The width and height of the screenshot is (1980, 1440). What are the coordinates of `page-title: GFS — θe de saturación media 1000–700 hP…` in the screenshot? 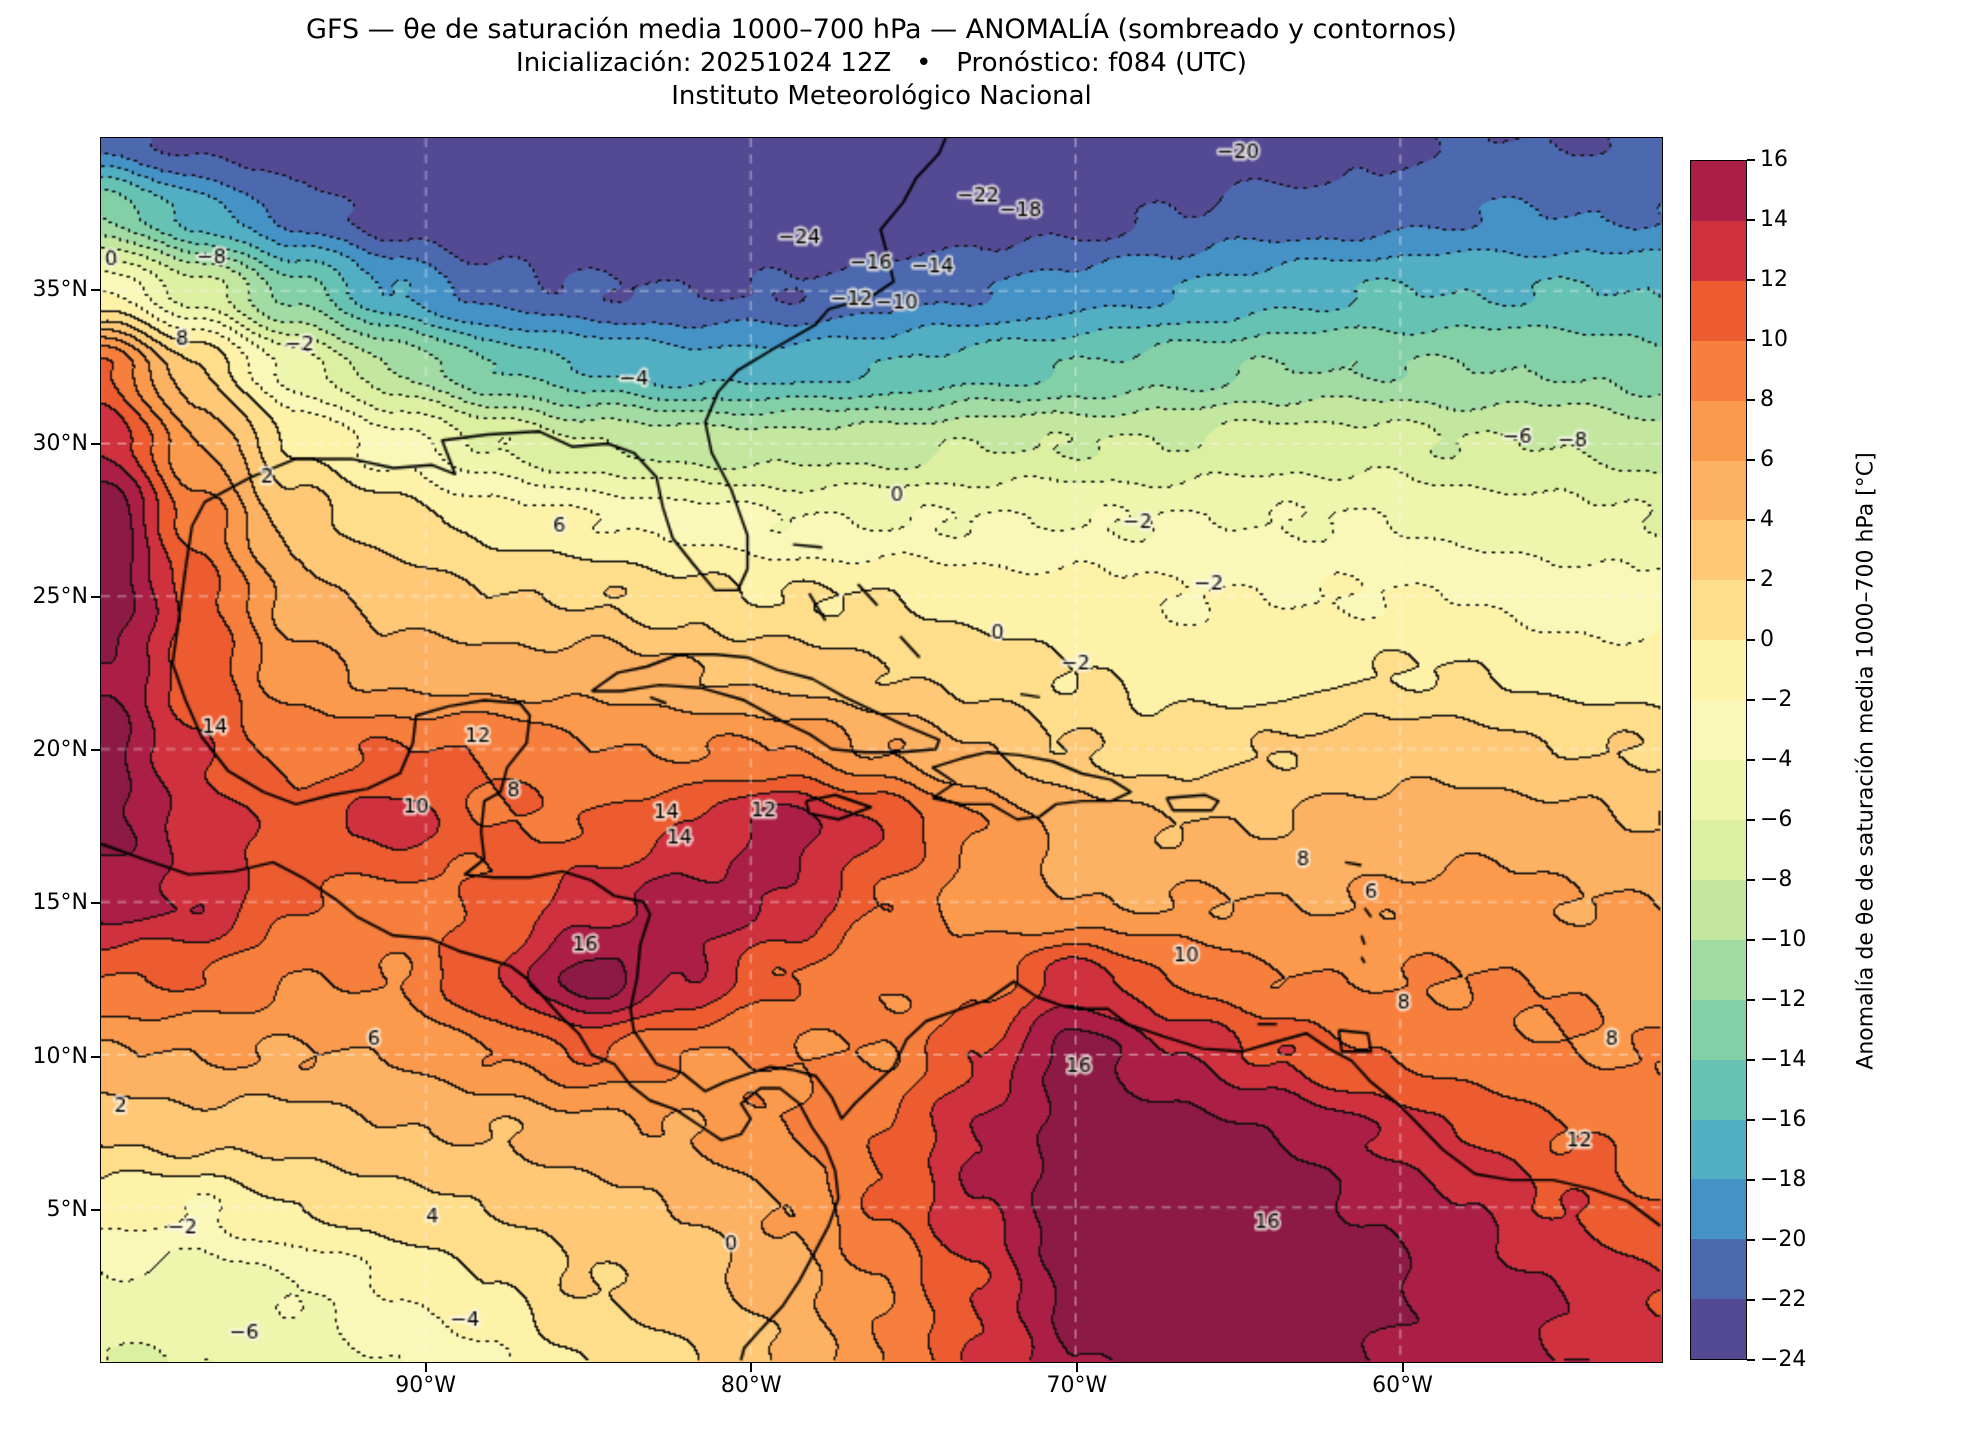 It's located at (881, 29).